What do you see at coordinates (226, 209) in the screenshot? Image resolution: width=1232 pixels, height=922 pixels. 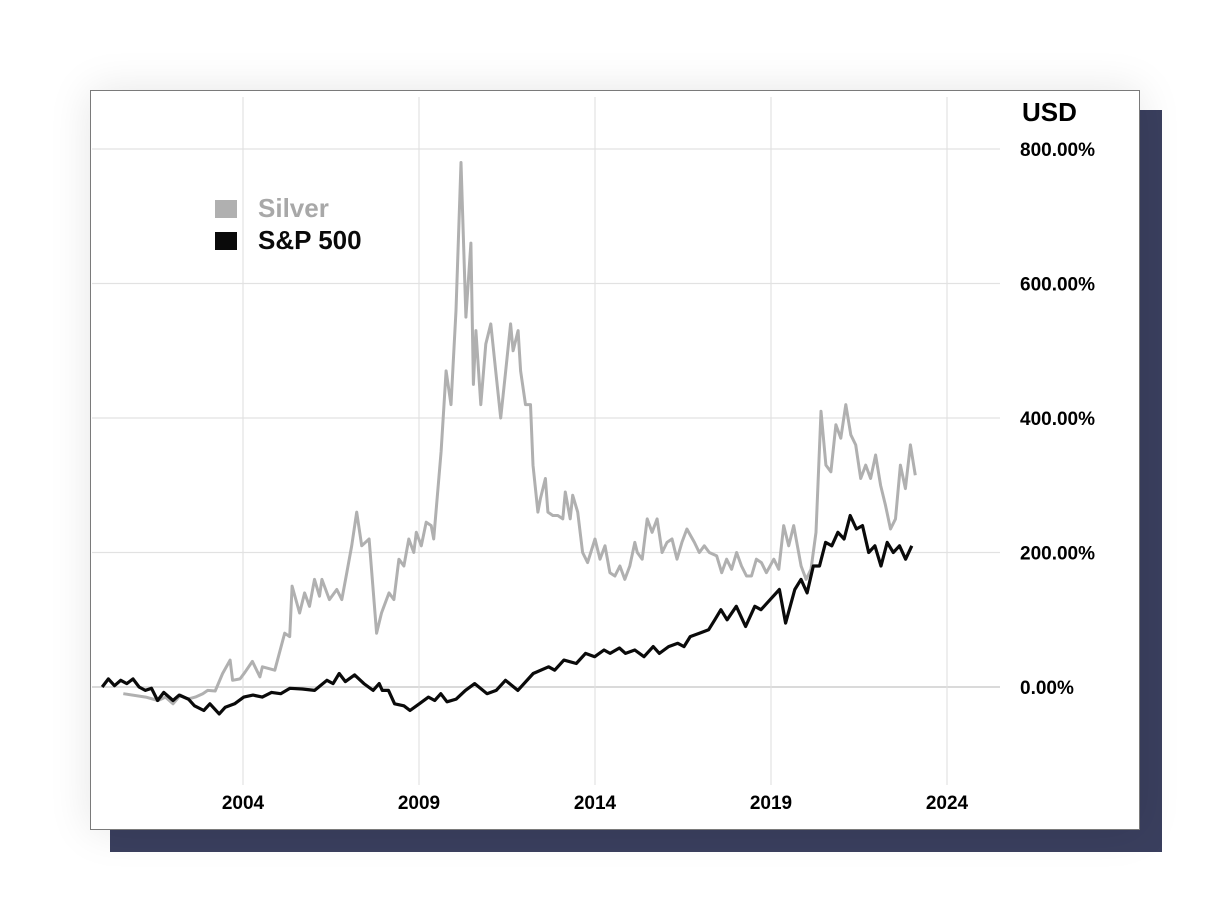 I see `legend-swatch-silver` at bounding box center [226, 209].